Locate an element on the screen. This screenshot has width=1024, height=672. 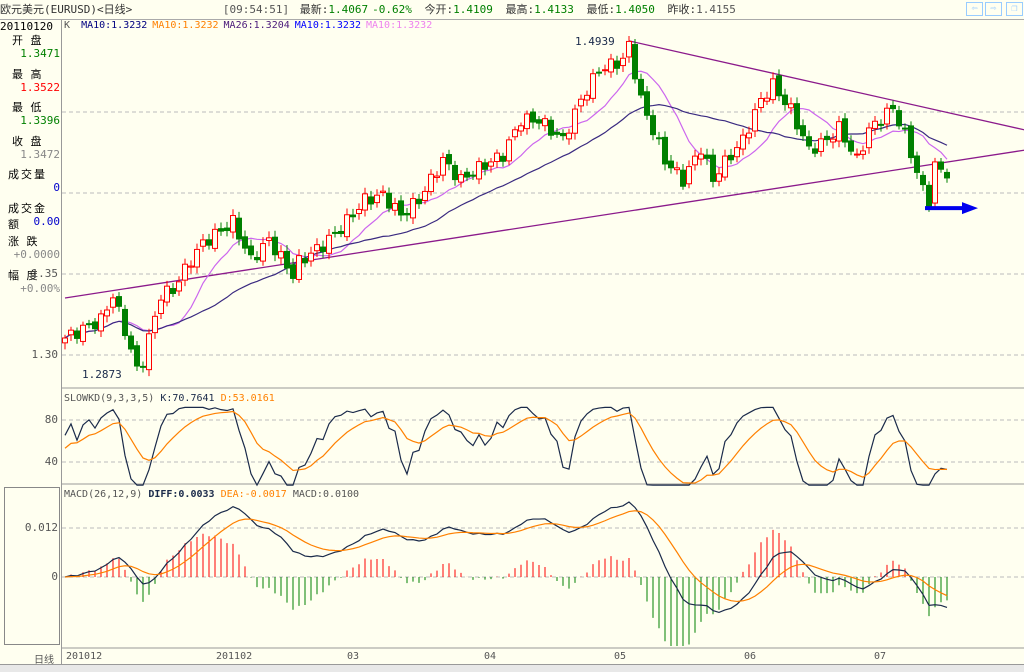
back-arrow-icon: ⇦ is located at coordinates (974, 9).